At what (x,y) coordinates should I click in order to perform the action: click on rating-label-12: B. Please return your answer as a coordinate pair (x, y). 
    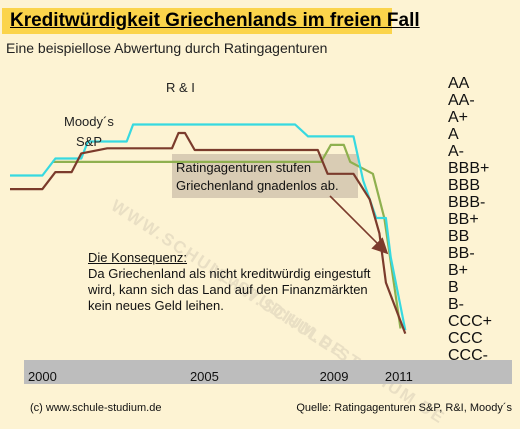
    Looking at the image, I should click on (453, 287).